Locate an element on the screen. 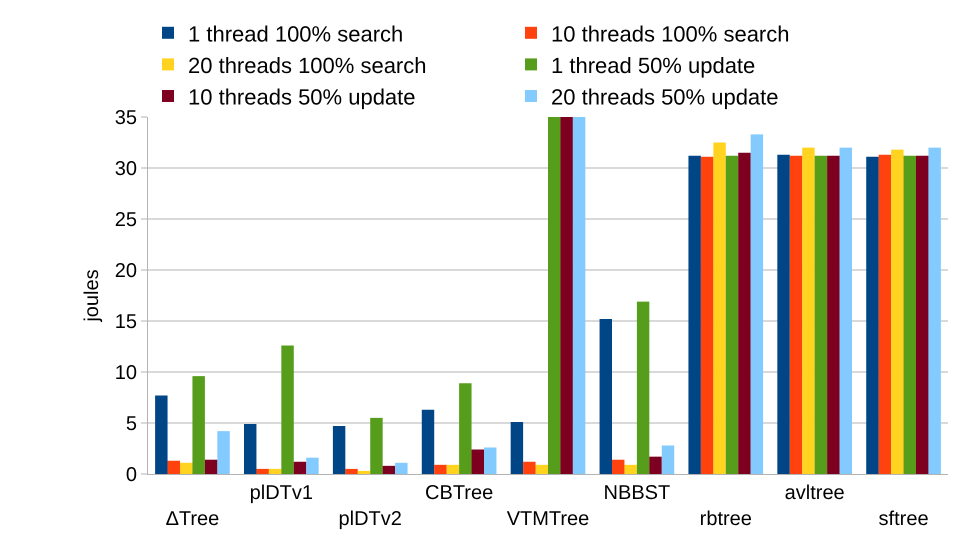  x-tick-label: CBTree is located at coordinates (459, 493).